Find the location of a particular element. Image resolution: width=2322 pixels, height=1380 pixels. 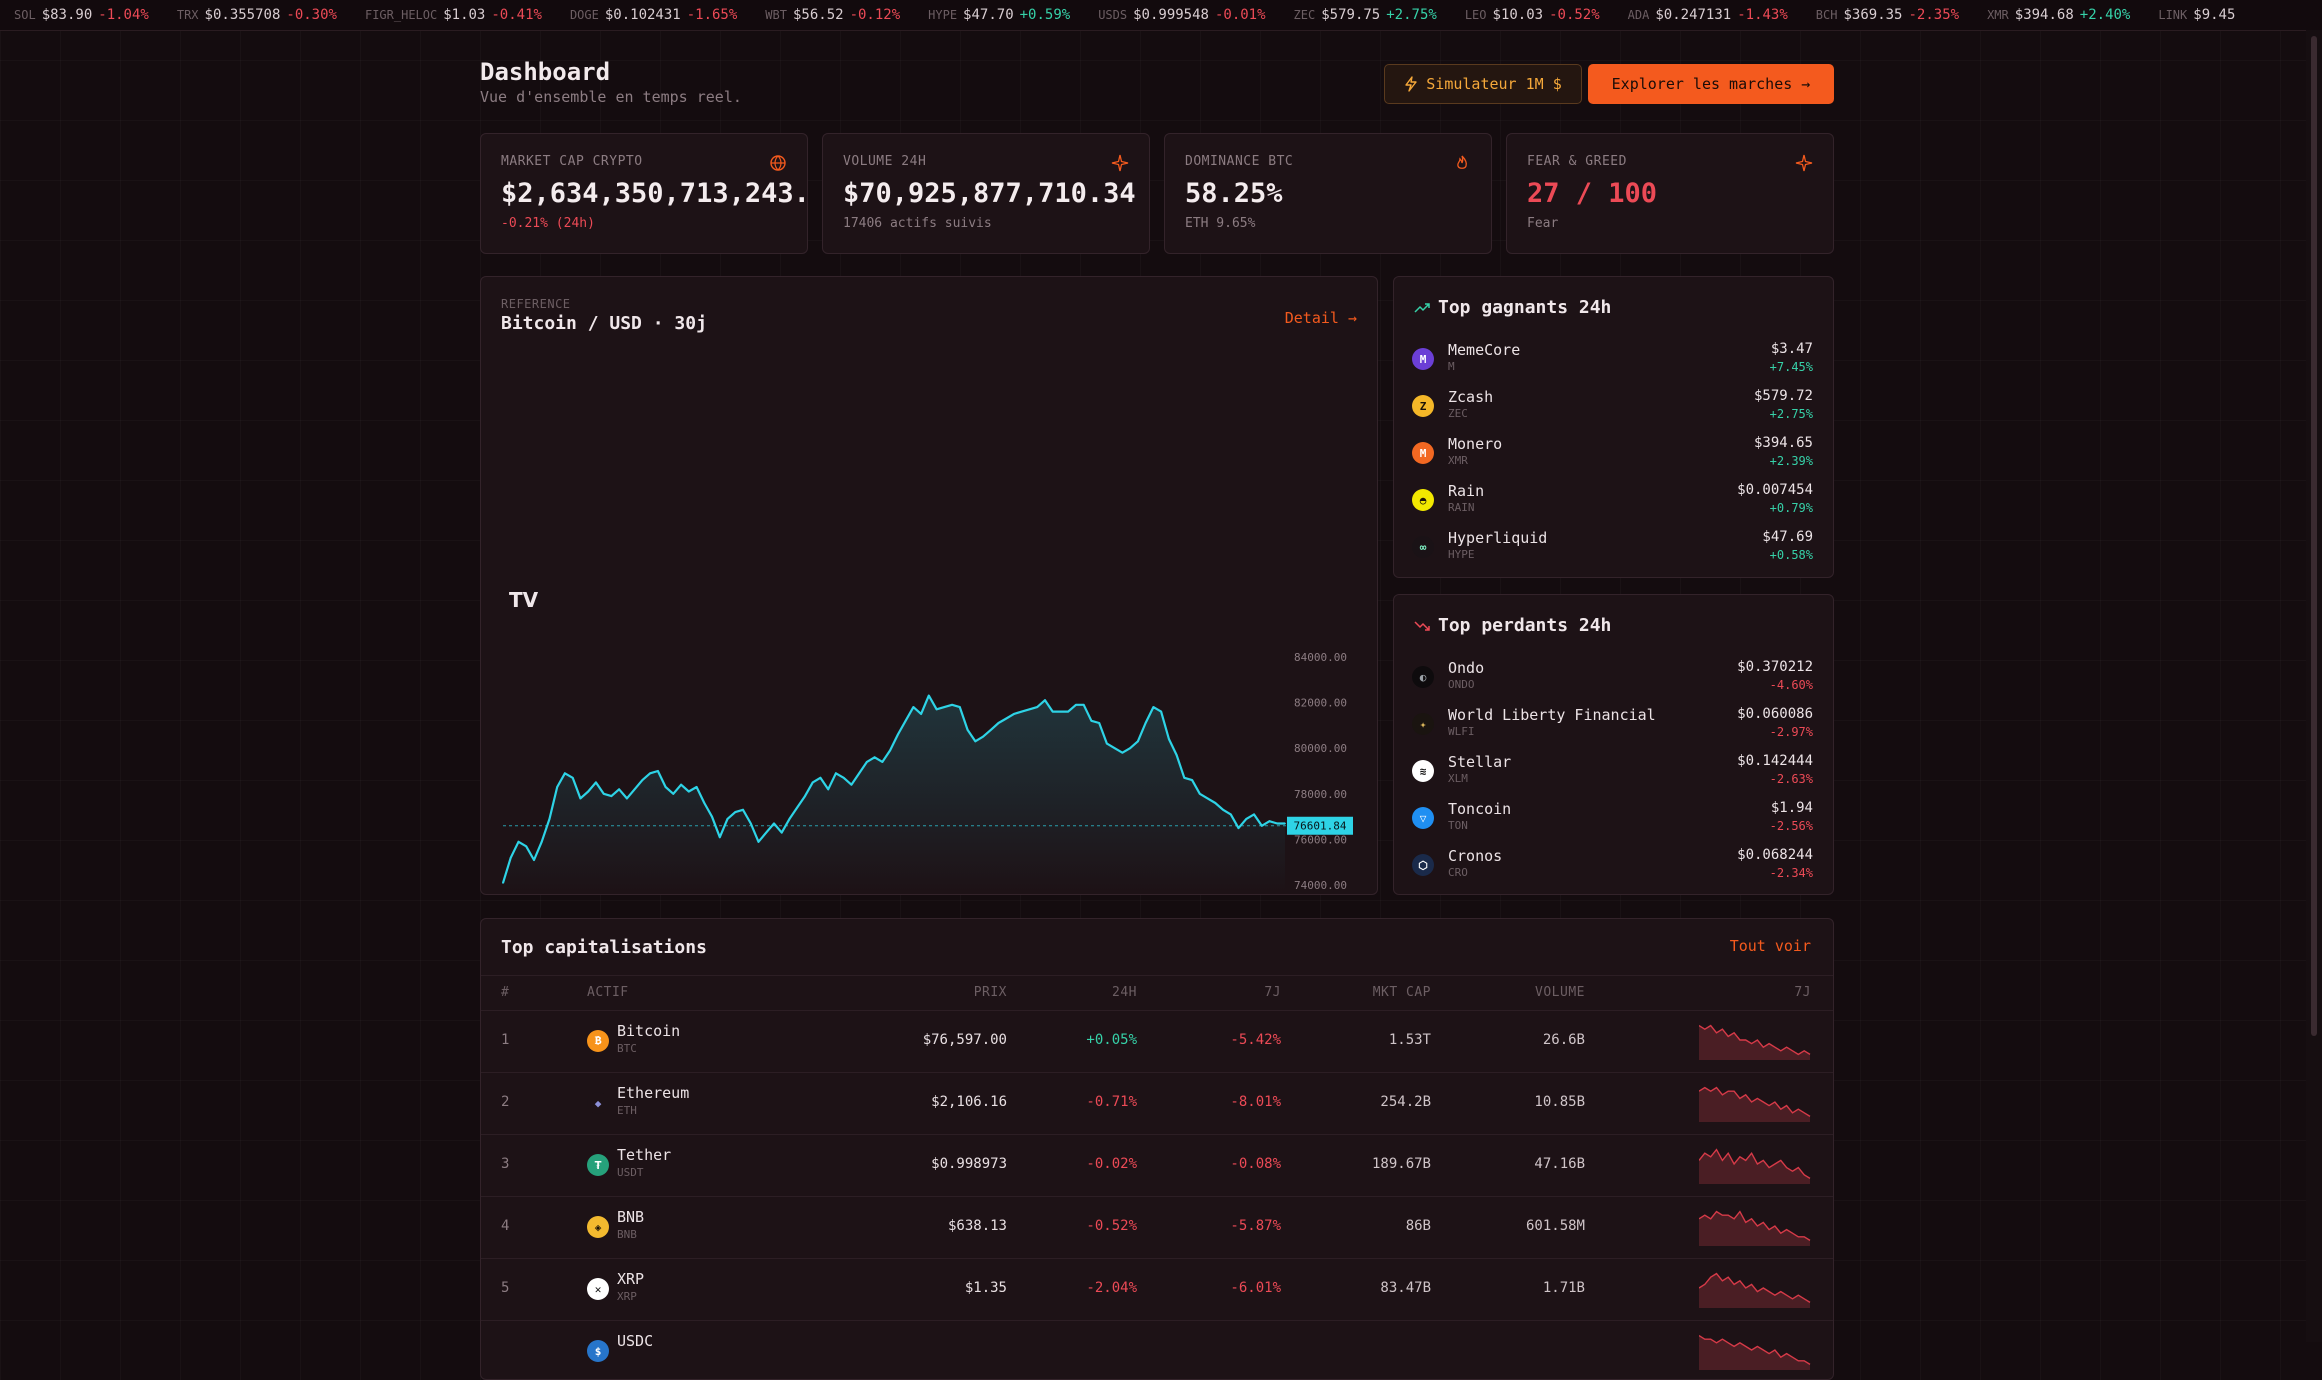

mover-name: Cronos is located at coordinates (1475, 856).